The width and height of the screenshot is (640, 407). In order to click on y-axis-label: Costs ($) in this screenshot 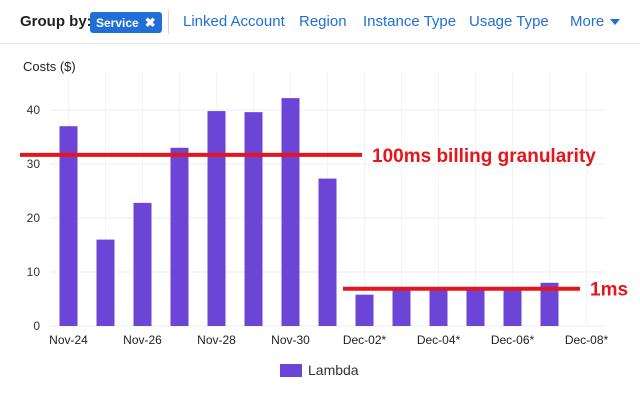, I will do `click(49, 66)`.